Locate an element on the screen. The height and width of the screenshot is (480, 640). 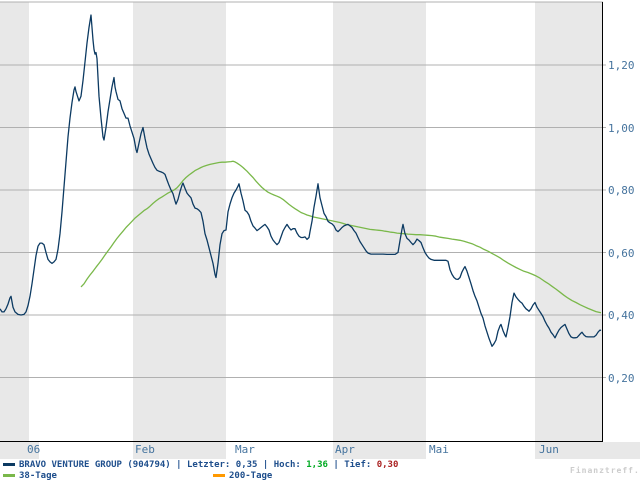
ma38-series-marker is located at coordinates (9, 475).